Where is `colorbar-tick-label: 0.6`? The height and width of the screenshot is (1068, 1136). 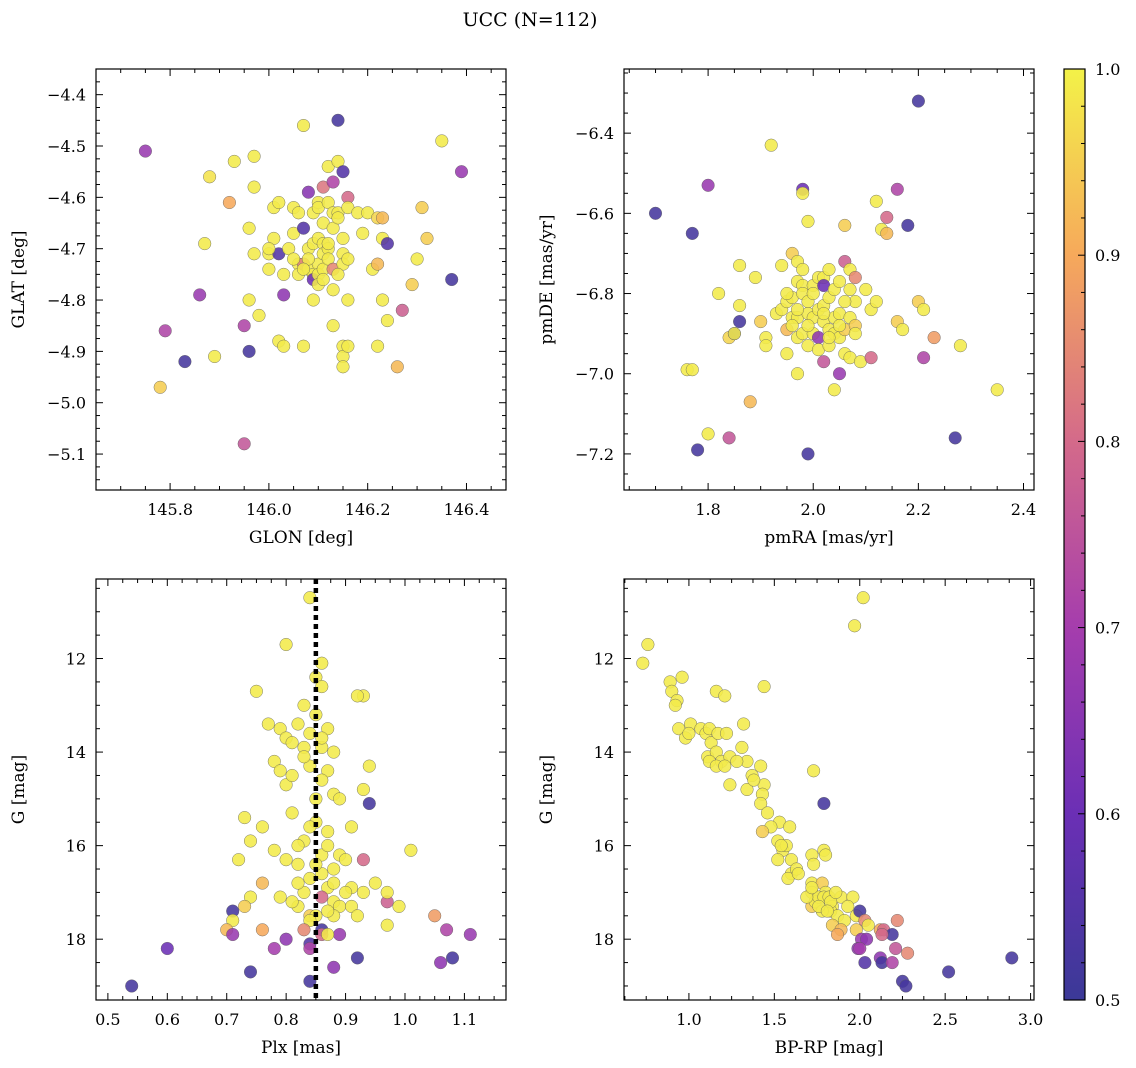 colorbar-tick-label: 0.6 is located at coordinates (1107, 814).